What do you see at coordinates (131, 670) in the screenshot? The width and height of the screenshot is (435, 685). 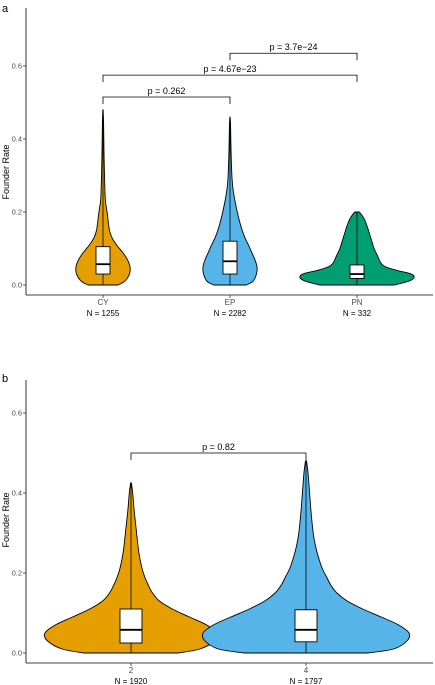 I see `x-category-label: 2` at bounding box center [131, 670].